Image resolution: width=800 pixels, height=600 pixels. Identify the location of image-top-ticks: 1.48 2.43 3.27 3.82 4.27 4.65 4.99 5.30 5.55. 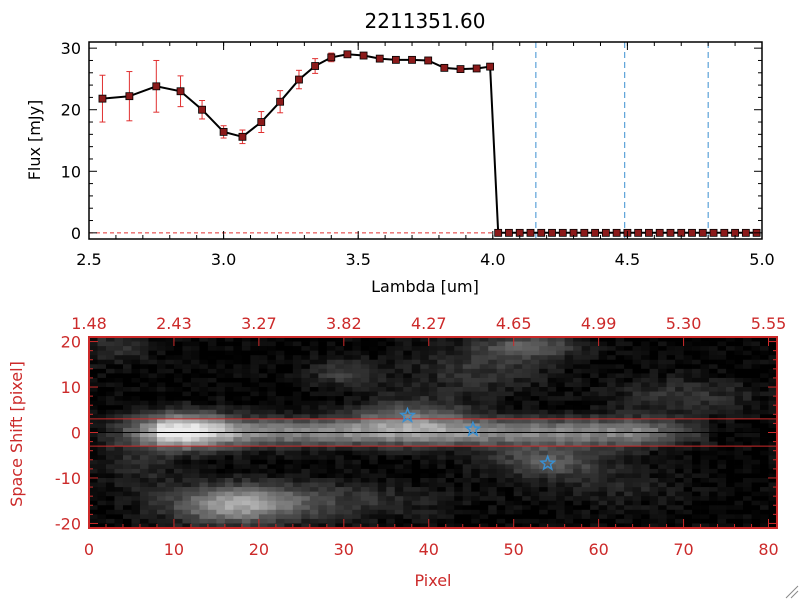
(428, 330).